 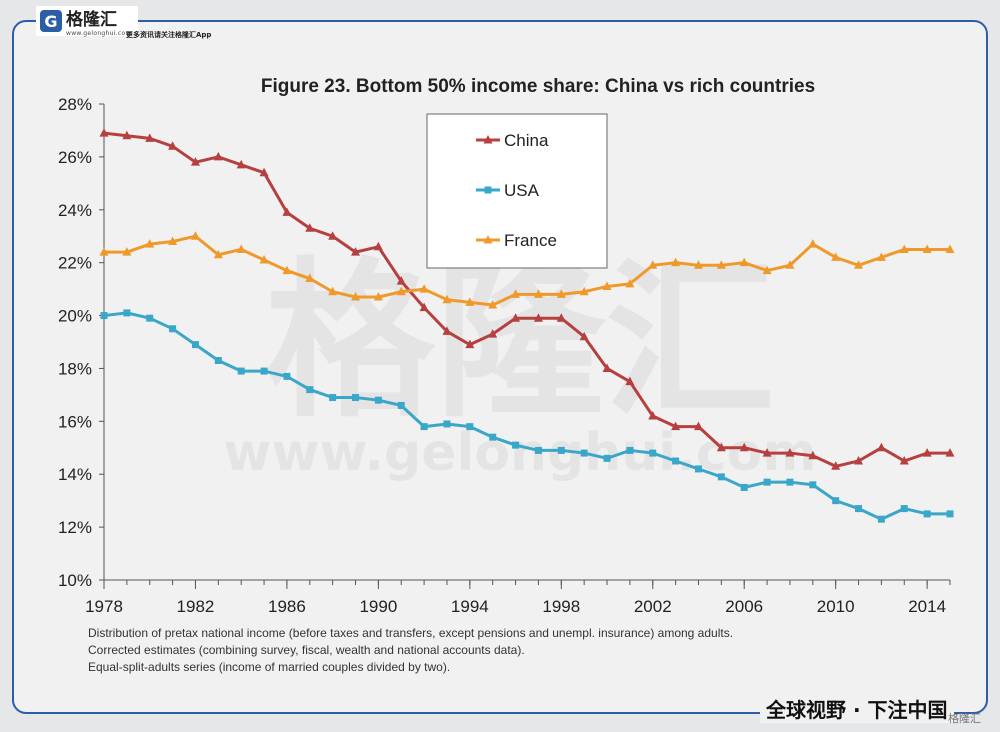 What do you see at coordinates (51, 21) in the screenshot?
I see `logo-g-icon: G` at bounding box center [51, 21].